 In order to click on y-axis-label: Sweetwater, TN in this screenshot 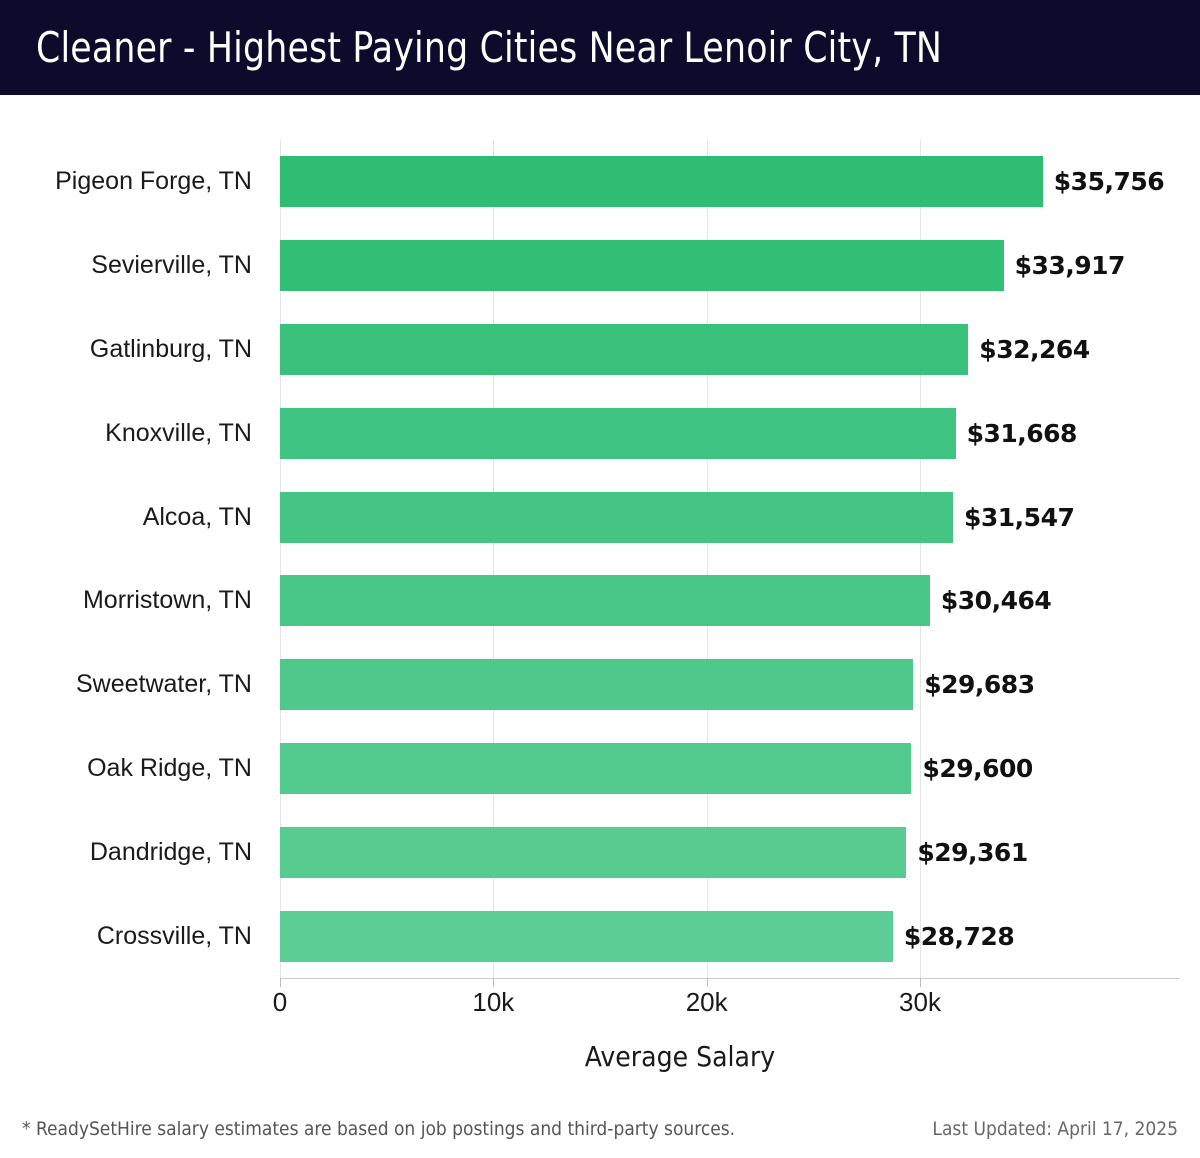, I will do `click(163, 684)`.